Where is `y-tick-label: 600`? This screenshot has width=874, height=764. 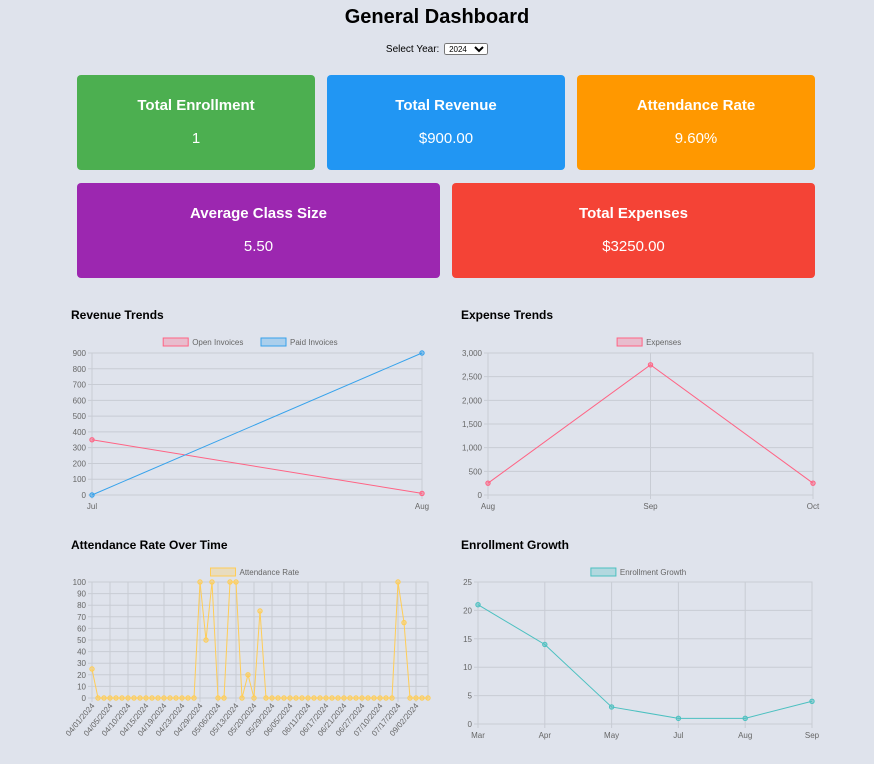
y-tick-label: 600 is located at coordinates (80, 400).